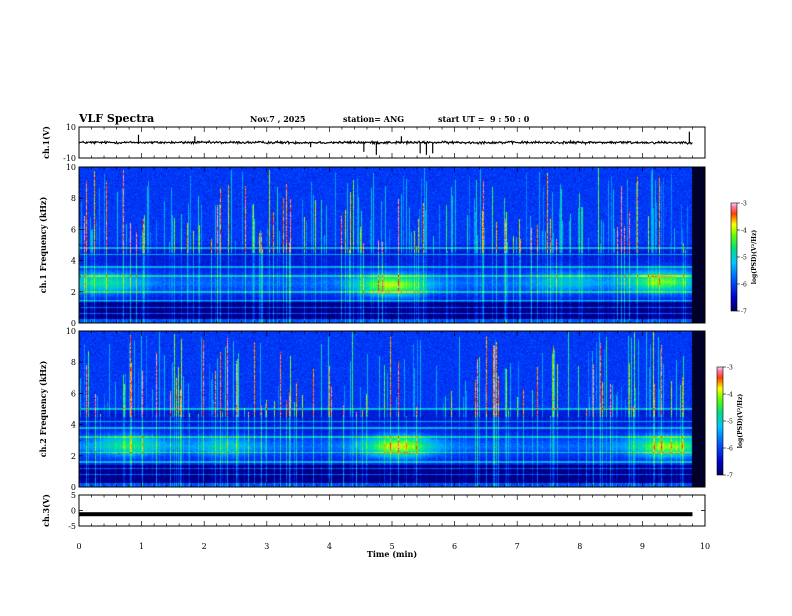 The width and height of the screenshot is (792, 616). I want to click on ch1-colorbar-gradient, so click(734, 257).